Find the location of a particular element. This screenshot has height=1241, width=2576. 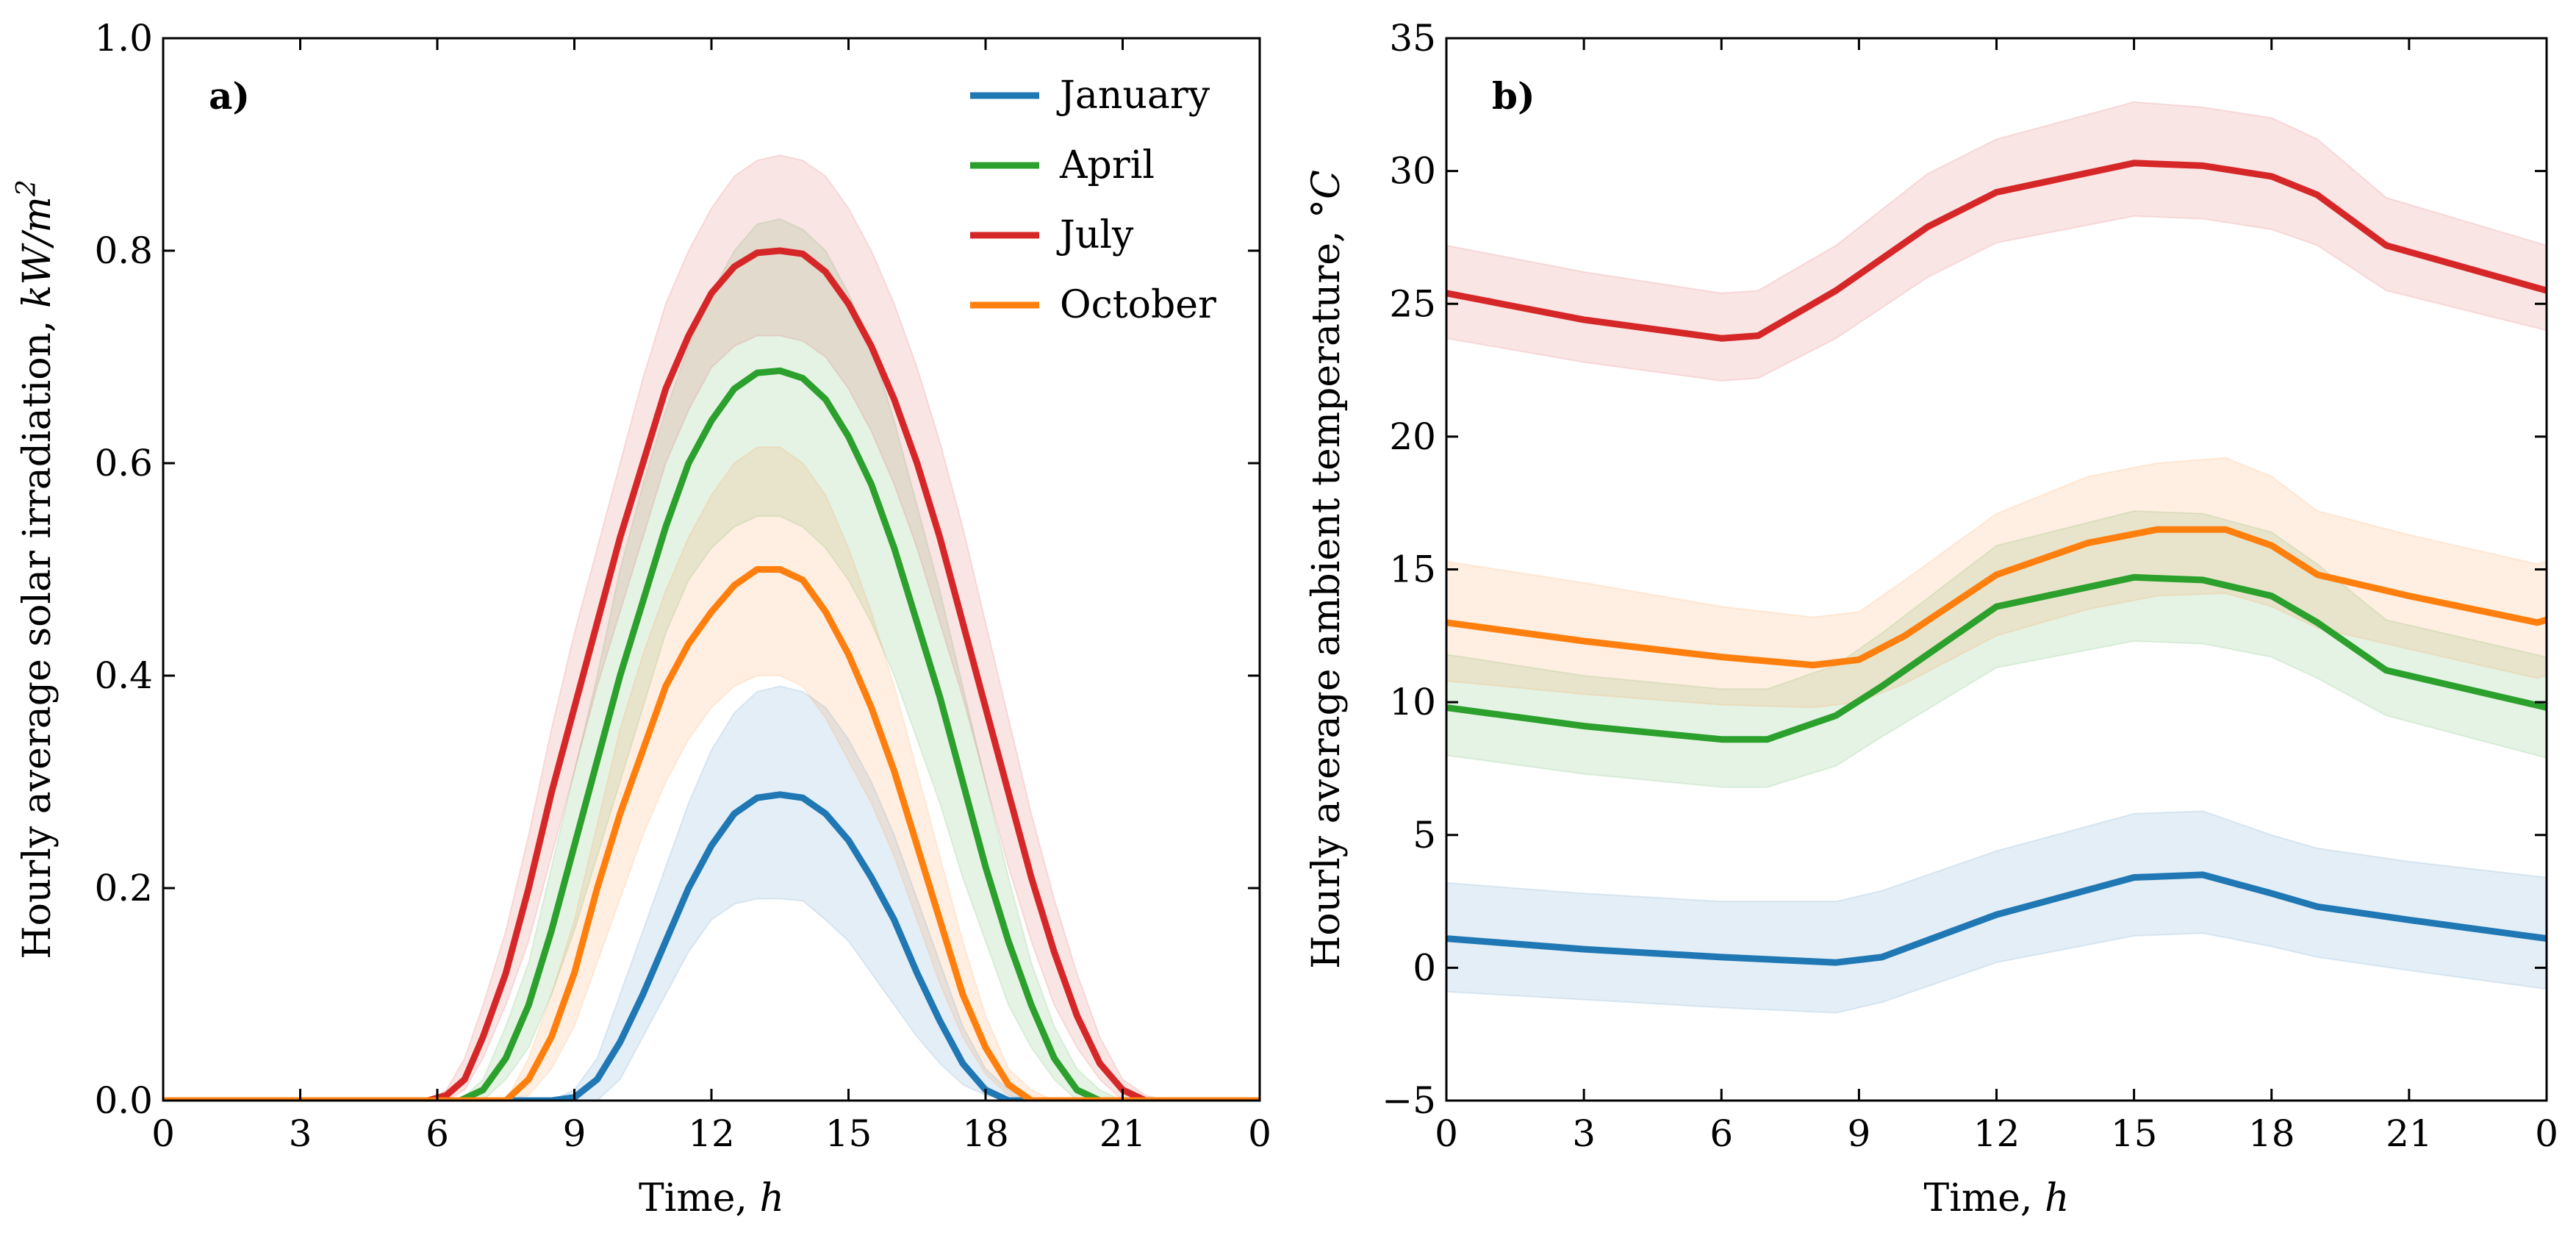

y-tick-label: −5 is located at coordinates (1409, 1101).